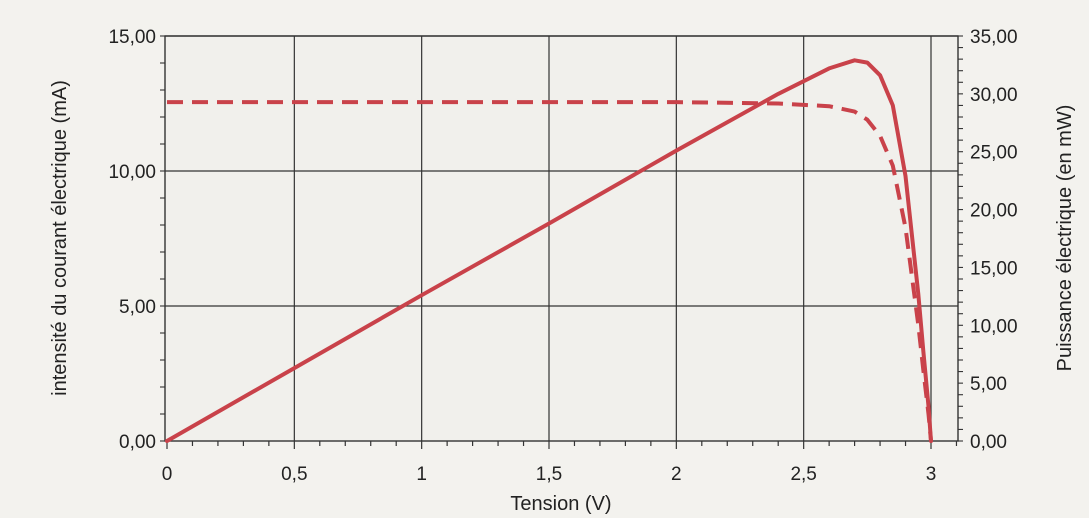 The height and width of the screenshot is (518, 1089). Describe the element at coordinates (994, 268) in the screenshot. I see `y-right-tick-label: 15,00` at that location.